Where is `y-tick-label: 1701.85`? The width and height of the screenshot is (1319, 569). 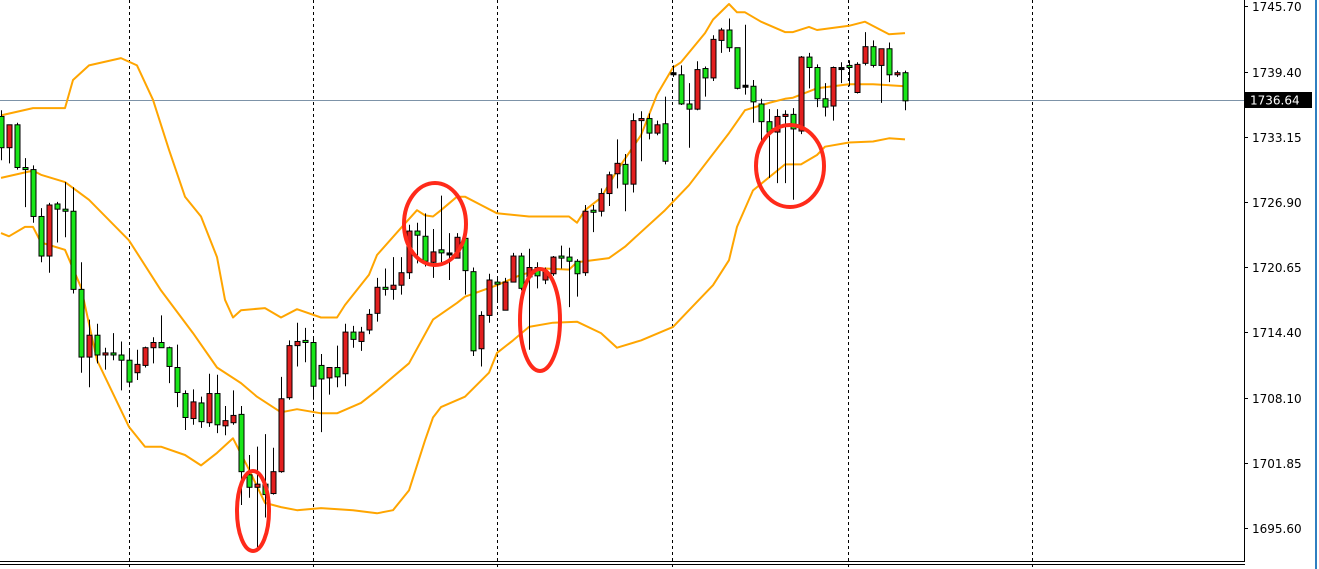 y-tick-label: 1701.85 is located at coordinates (1277, 464).